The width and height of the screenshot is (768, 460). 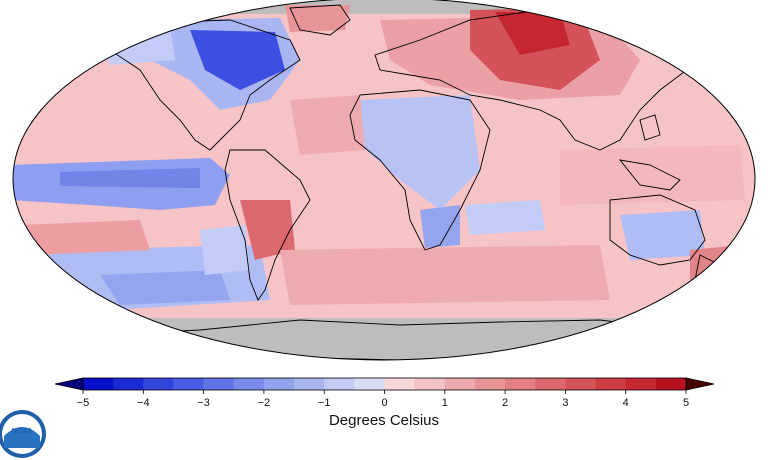 What do you see at coordinates (130, 178) in the screenshot?
I see `pacific-cool-core` at bounding box center [130, 178].